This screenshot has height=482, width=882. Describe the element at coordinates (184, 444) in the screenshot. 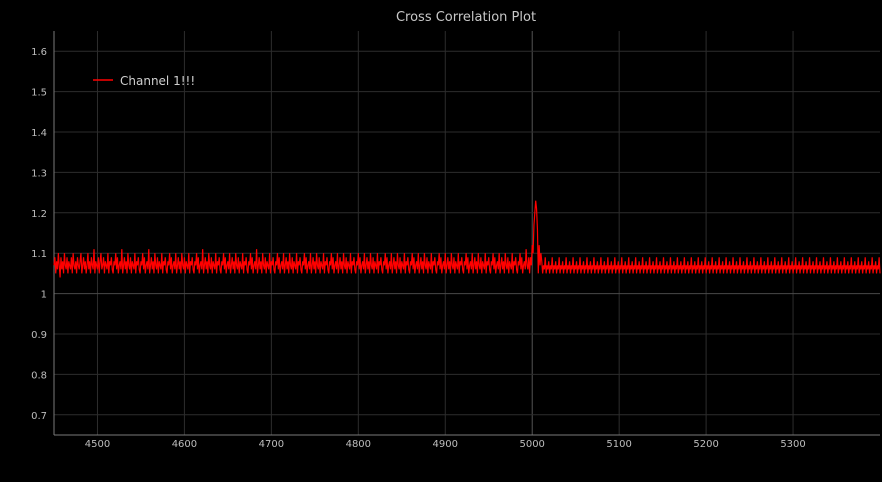

I see `x-tick-label: 4600` at that location.